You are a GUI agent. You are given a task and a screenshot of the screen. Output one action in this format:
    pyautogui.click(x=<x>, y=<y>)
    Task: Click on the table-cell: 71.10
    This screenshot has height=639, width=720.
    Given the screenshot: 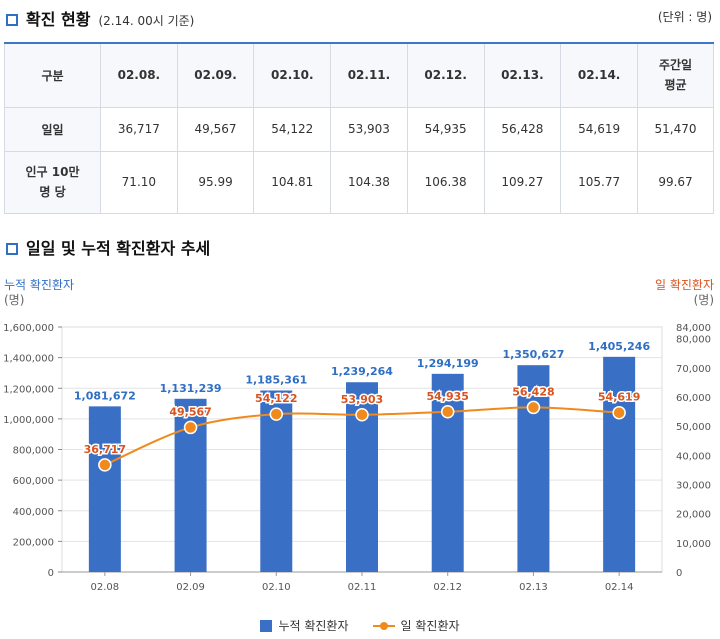 What is the action you would take?
    pyautogui.click(x=139, y=182)
    